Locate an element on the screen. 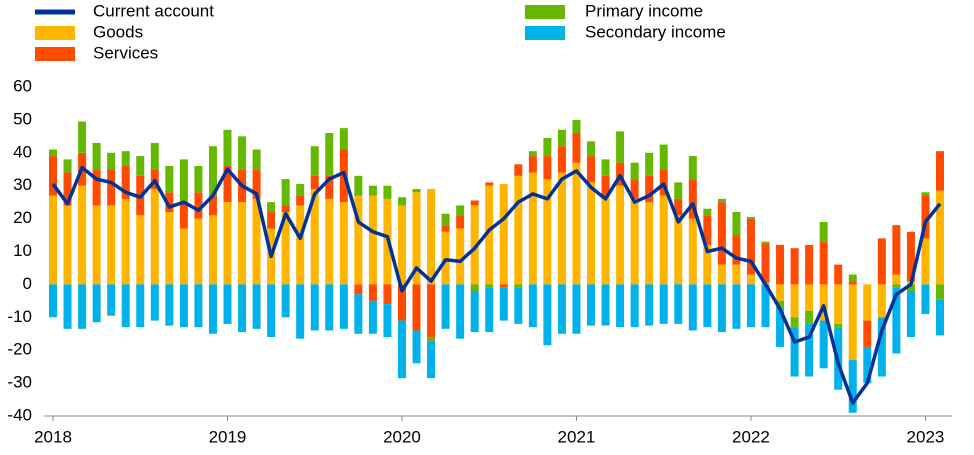 The image size is (974, 455). y-tick-label: -10 is located at coordinates (19, 316).